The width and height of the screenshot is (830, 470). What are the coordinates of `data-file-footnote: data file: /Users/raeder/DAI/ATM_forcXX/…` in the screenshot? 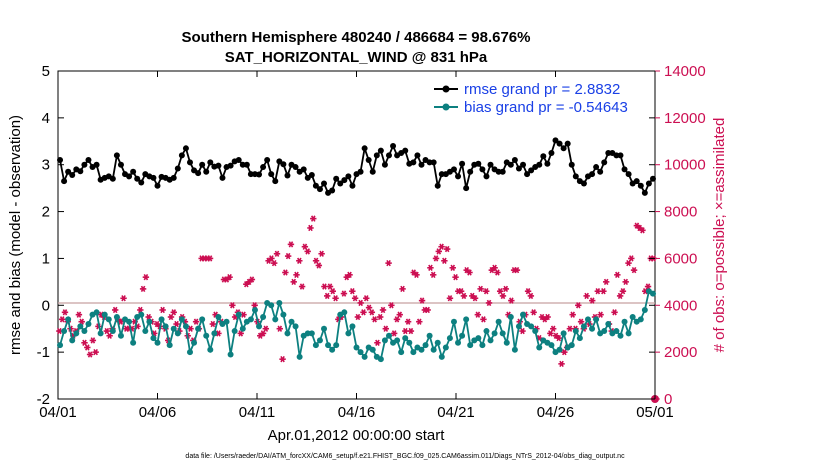 It's located at (405, 456).